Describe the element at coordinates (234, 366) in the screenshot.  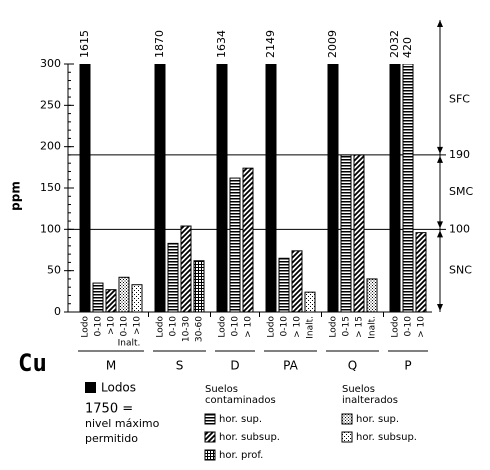
I see `group-label: D` at that location.